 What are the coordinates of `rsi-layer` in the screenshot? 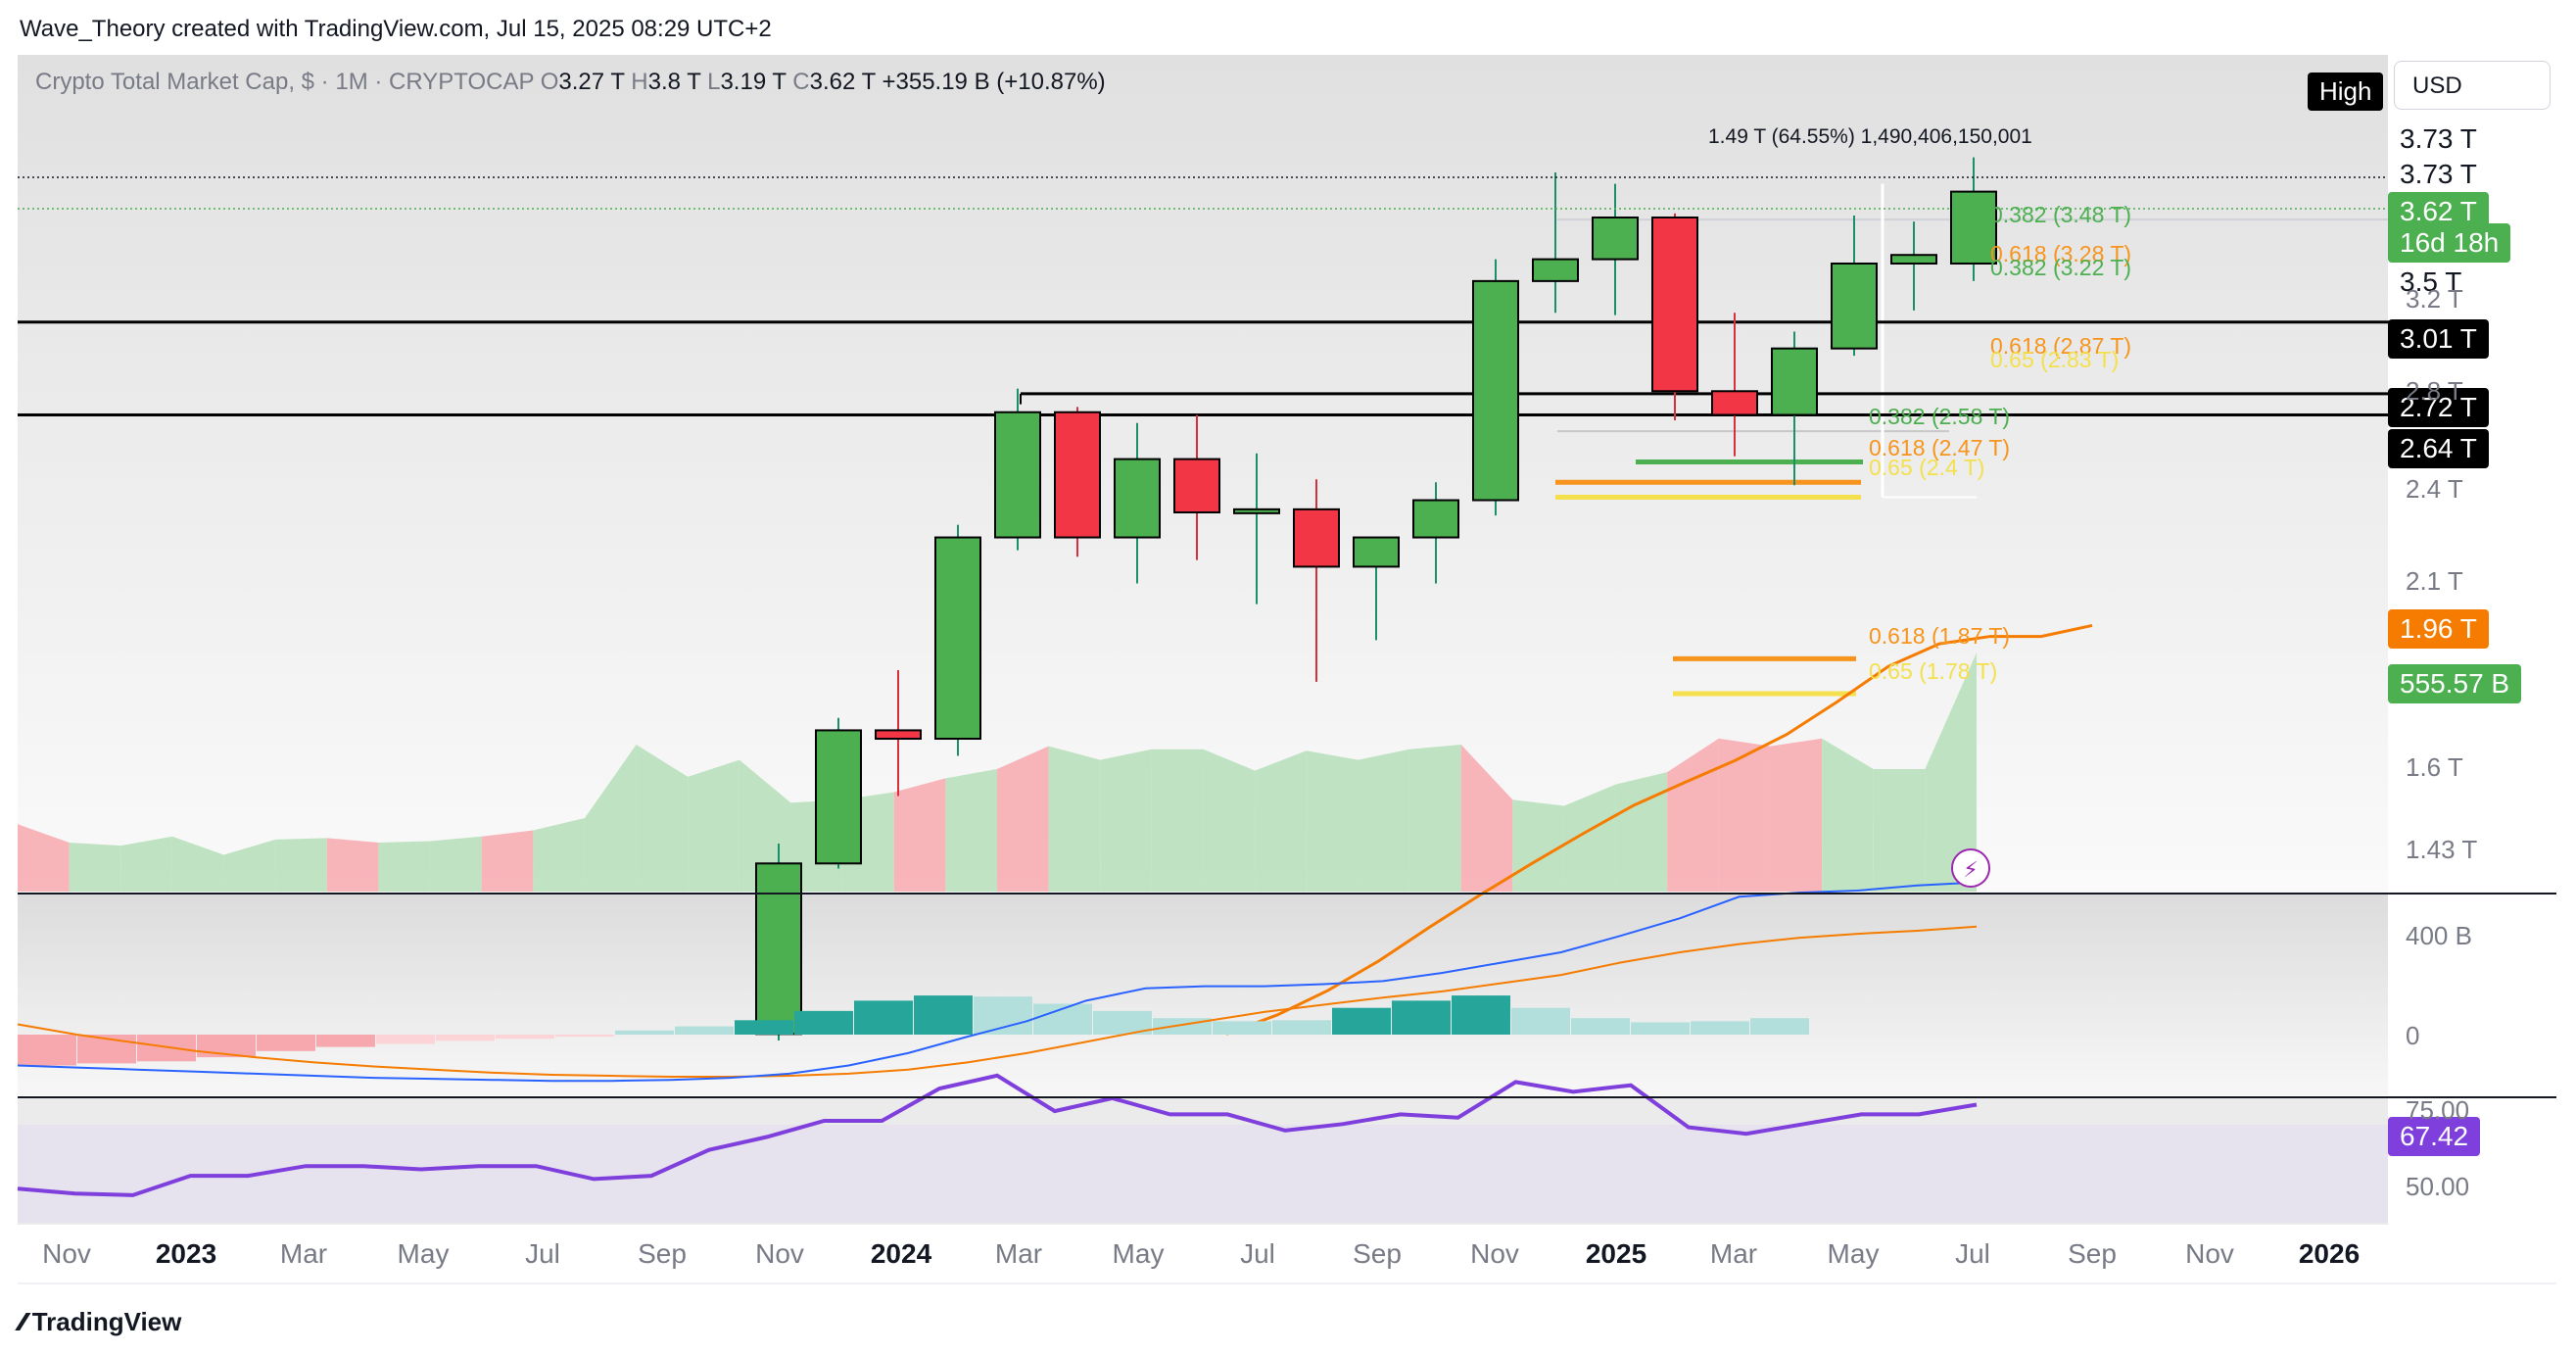 It's located at (997, 1135).